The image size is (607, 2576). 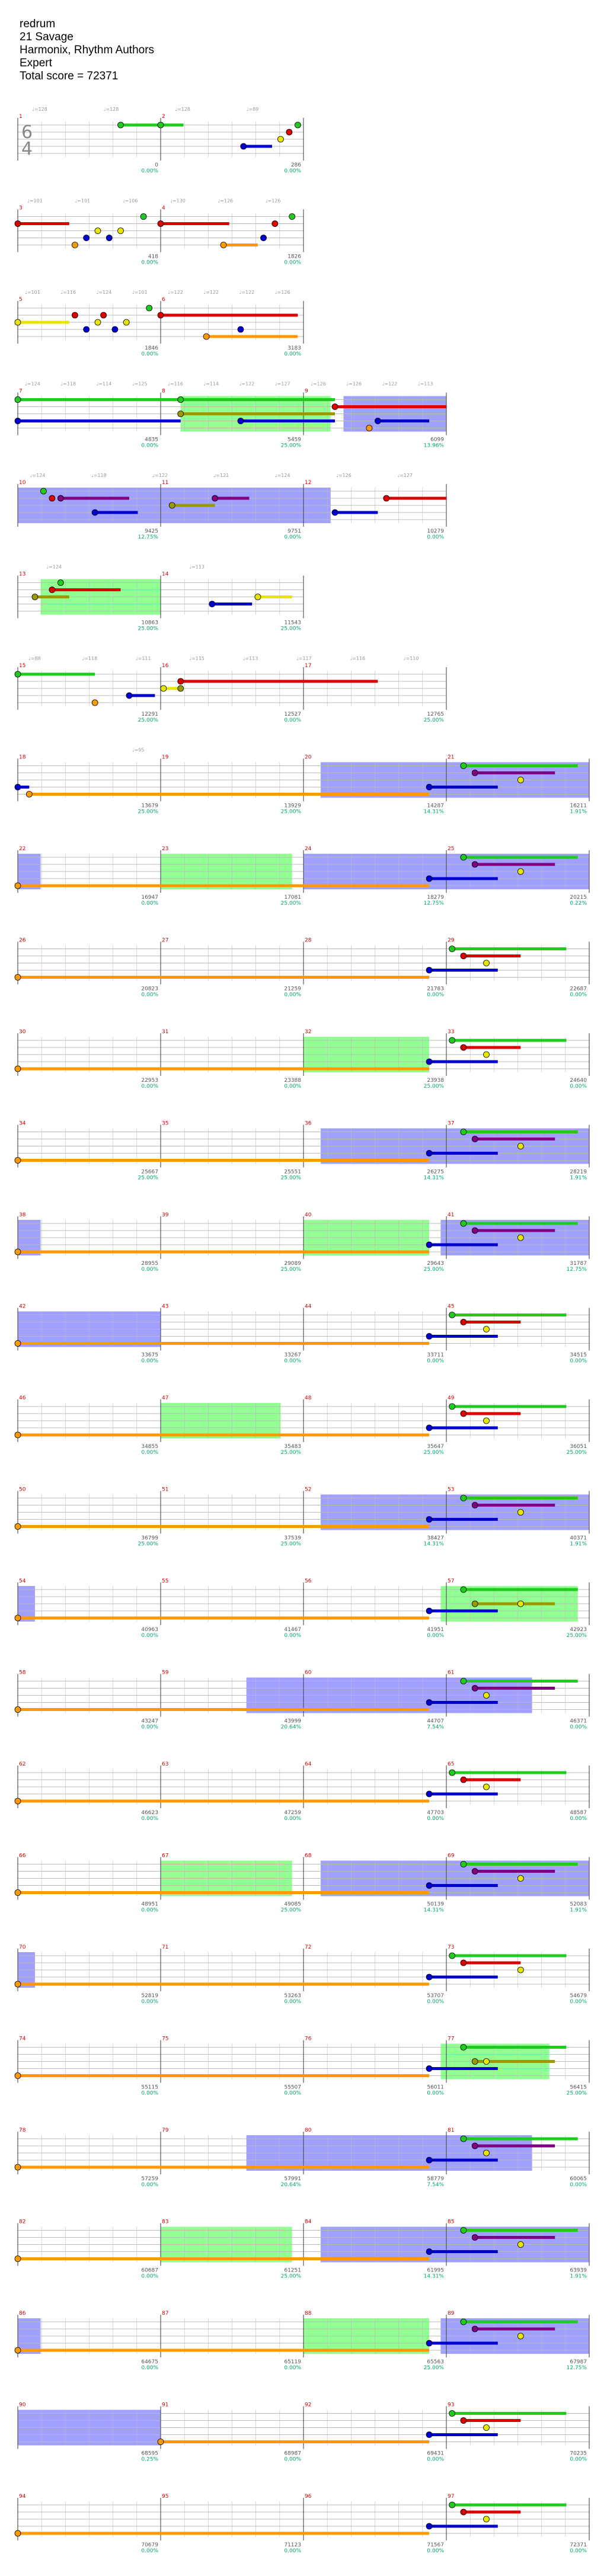 What do you see at coordinates (436, 1264) in the screenshot?
I see `measure-score: 29643` at bounding box center [436, 1264].